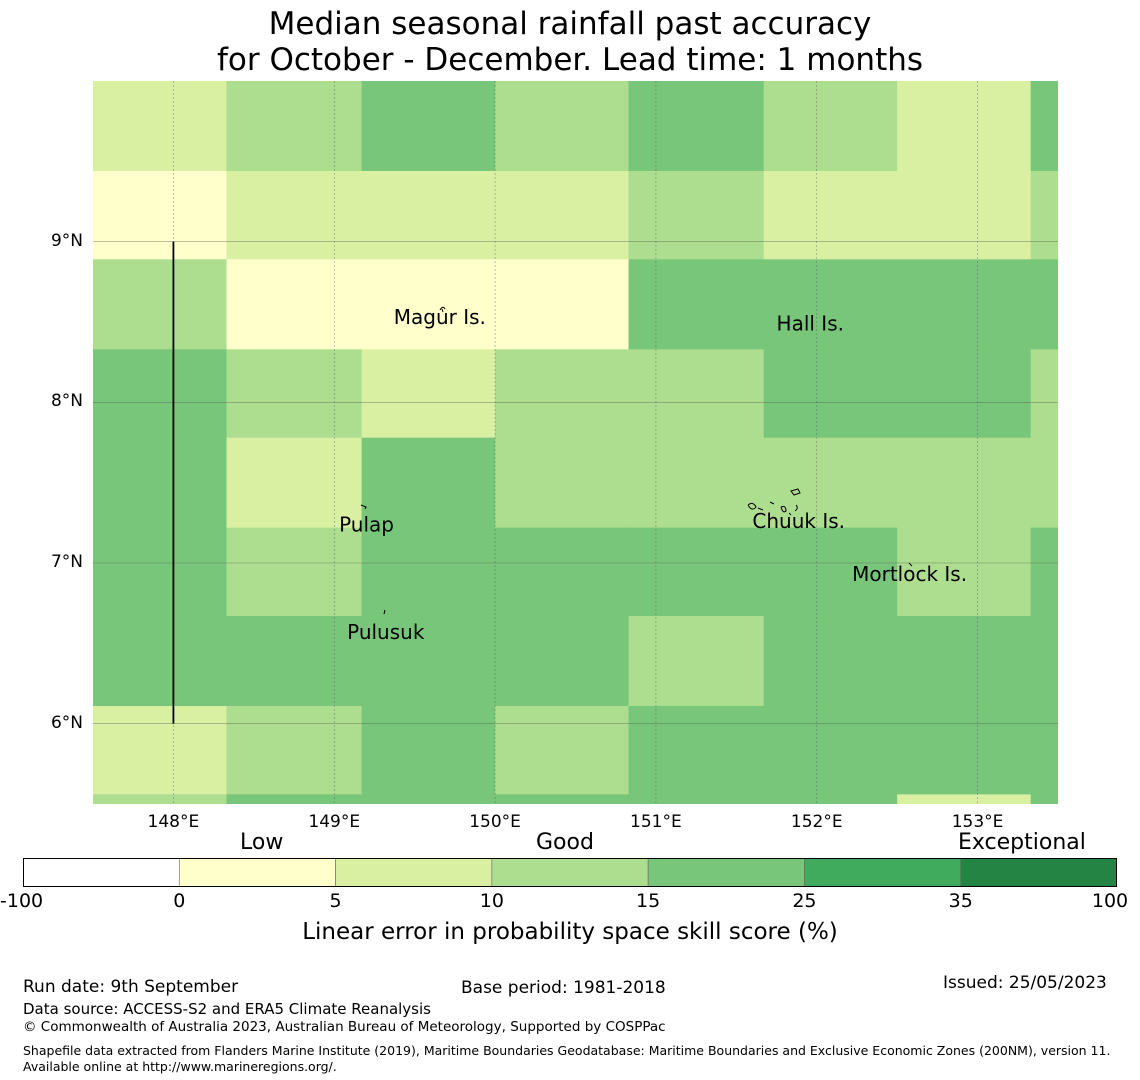 The height and width of the screenshot is (1080, 1140). I want to click on place-label: Pulusuk, so click(386, 632).